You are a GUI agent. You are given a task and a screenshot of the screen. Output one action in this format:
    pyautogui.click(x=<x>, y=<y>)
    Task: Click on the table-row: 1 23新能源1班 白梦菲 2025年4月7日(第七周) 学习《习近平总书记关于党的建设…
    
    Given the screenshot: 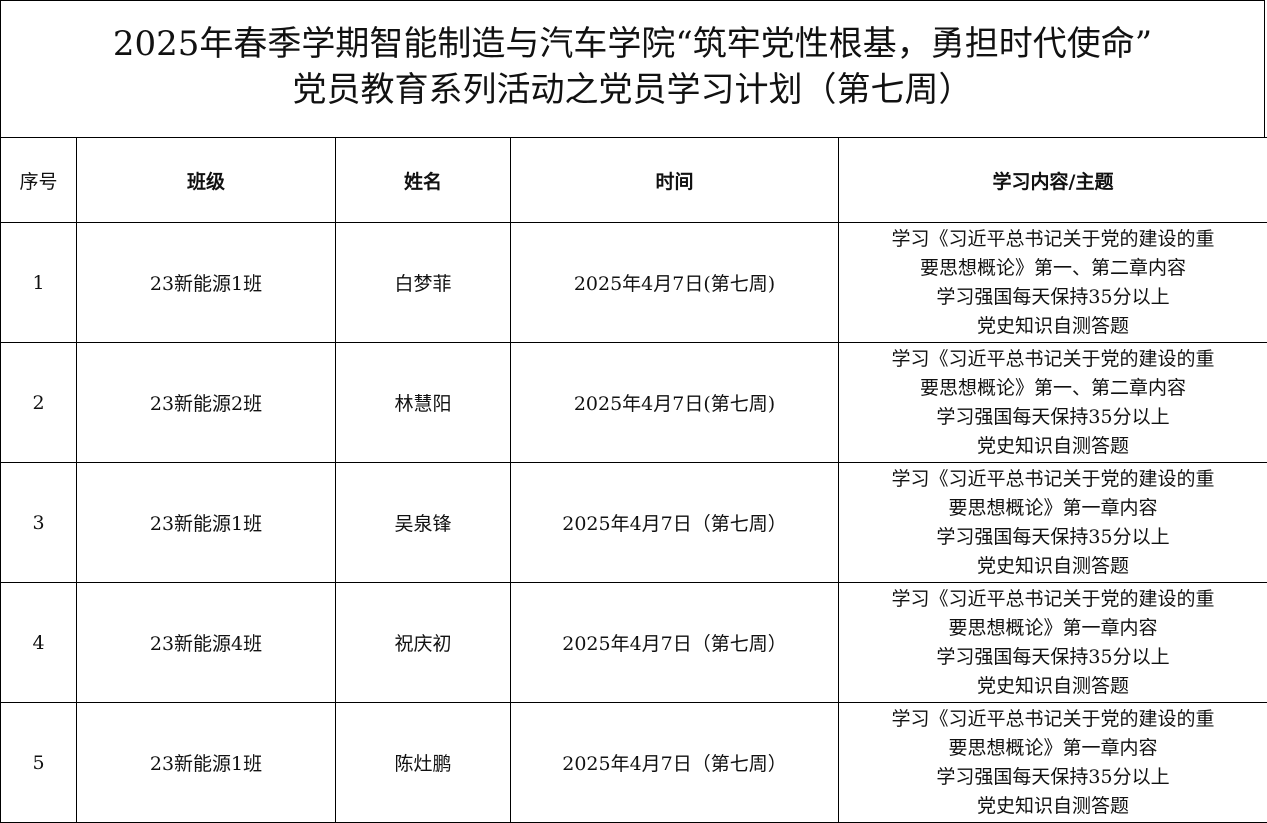 What is the action you would take?
    pyautogui.click(x=633, y=282)
    